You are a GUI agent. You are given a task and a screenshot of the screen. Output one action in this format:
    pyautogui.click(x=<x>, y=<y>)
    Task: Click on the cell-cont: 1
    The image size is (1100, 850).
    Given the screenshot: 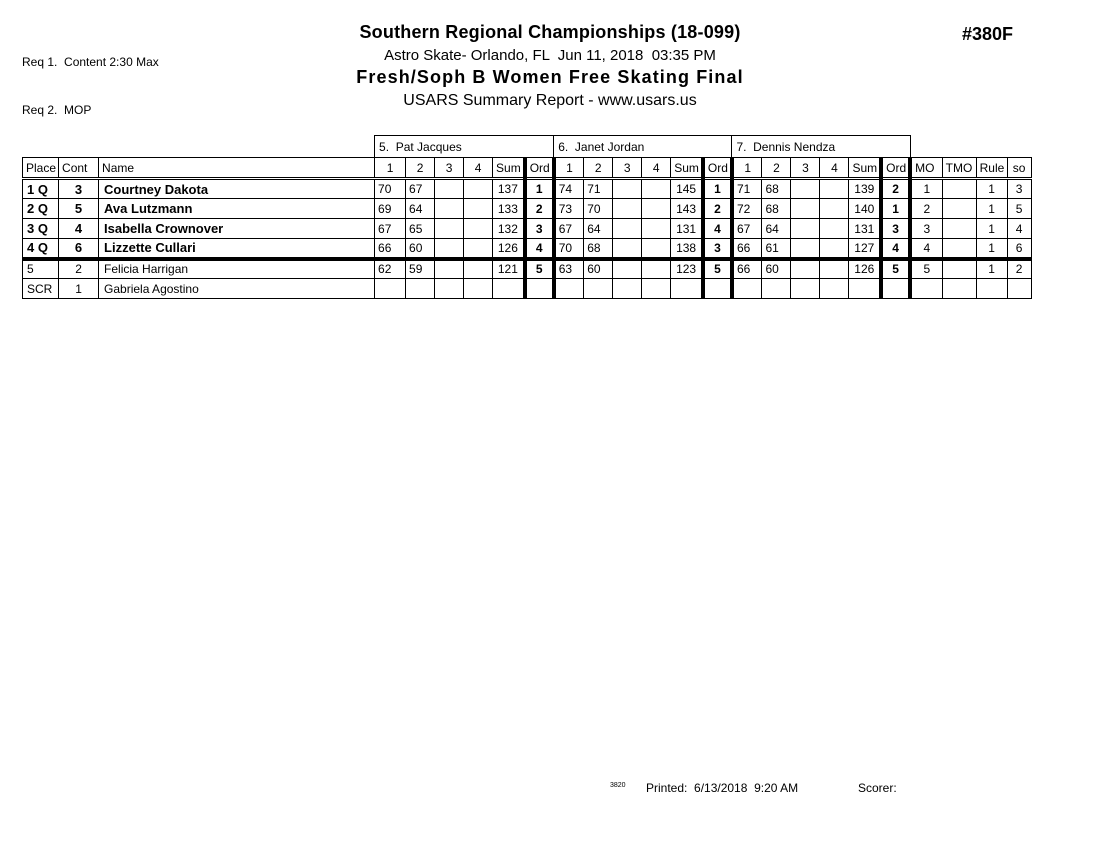 What is the action you would take?
    pyautogui.click(x=79, y=288)
    